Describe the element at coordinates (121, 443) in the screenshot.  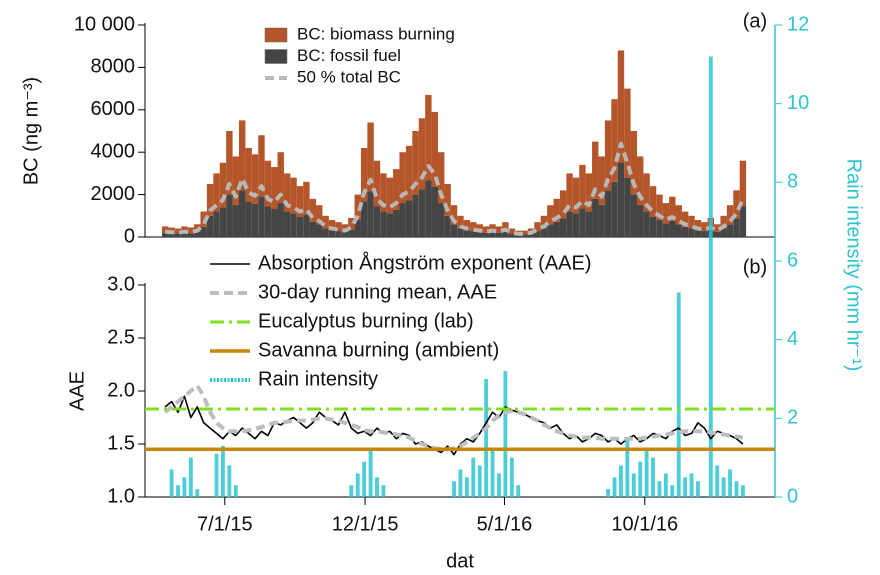
I see `y-tick-label: 1.5` at that location.